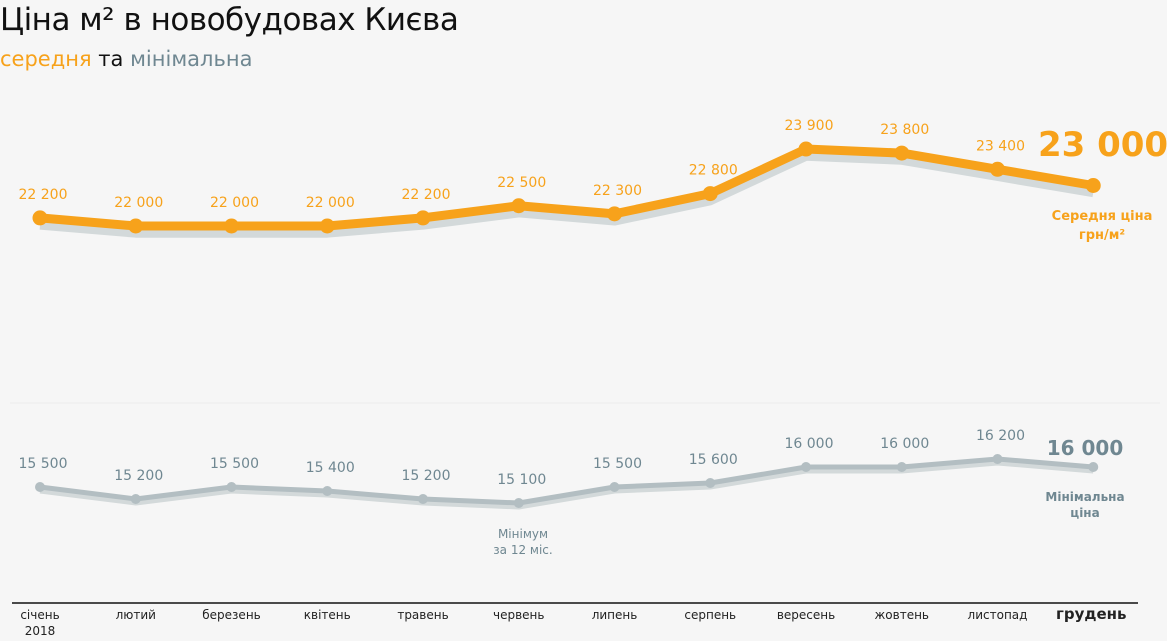 The image size is (1167, 641). I want to click on avg-data-label: 23 900, so click(809, 126).